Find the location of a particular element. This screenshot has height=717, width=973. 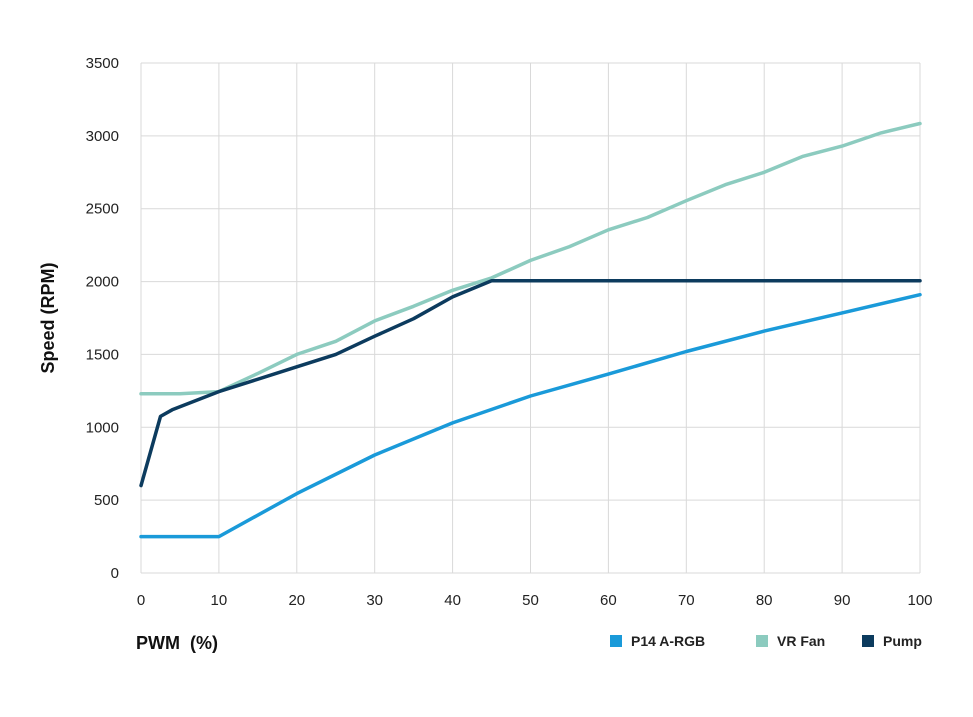

x-tick-label: 0 is located at coordinates (141, 600).